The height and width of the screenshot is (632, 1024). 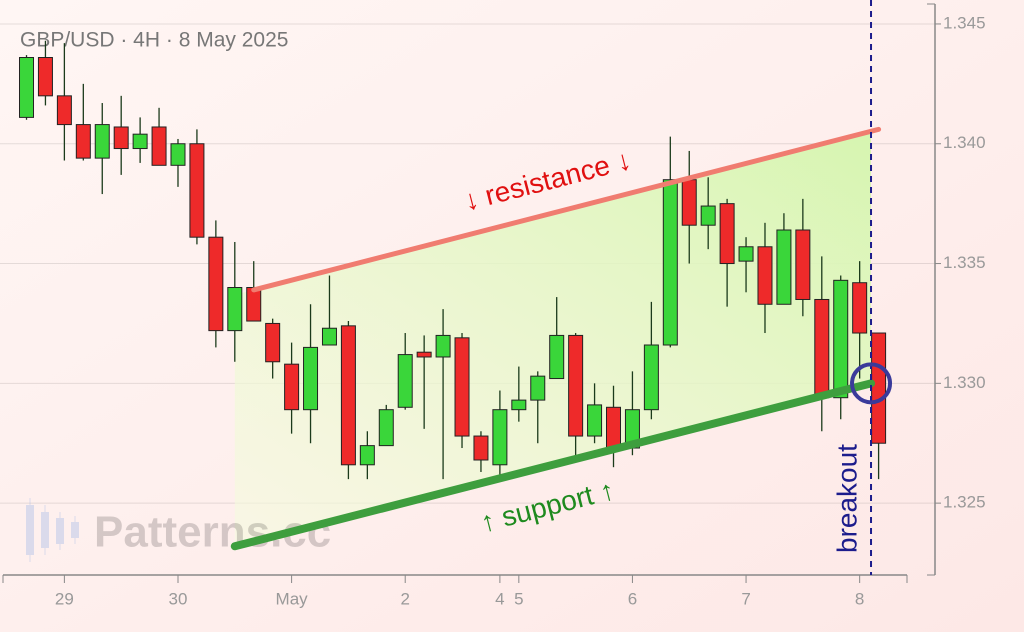 What do you see at coordinates (64, 598) in the screenshot?
I see `x-tick-label: 29` at bounding box center [64, 598].